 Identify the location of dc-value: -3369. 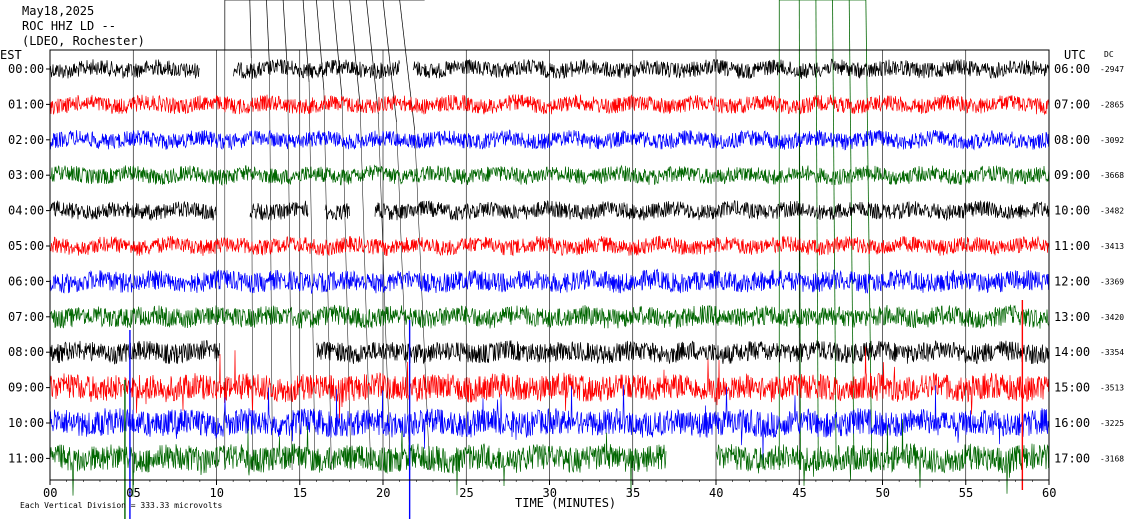
(1112, 281).